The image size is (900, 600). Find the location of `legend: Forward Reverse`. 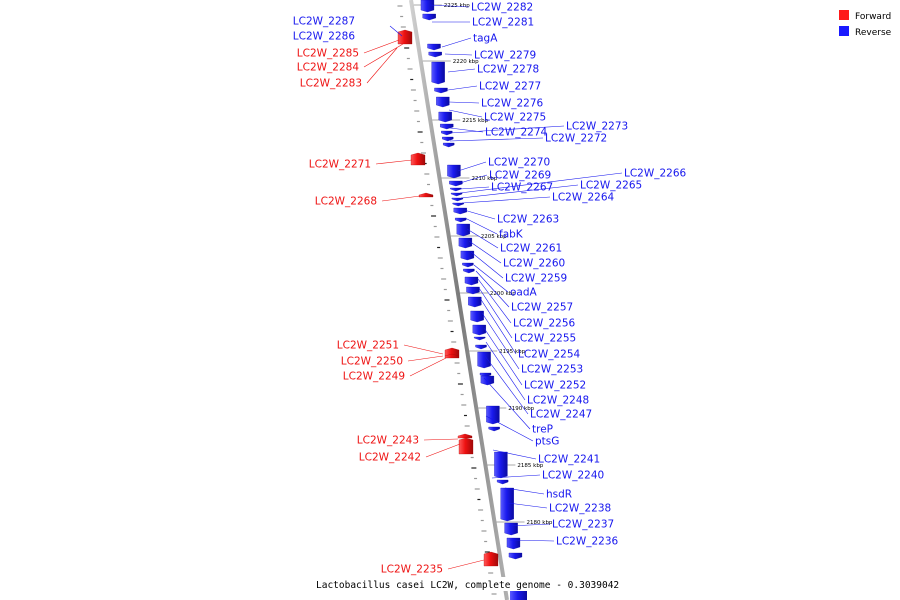

legend: Forward Reverse is located at coordinates (865, 24).